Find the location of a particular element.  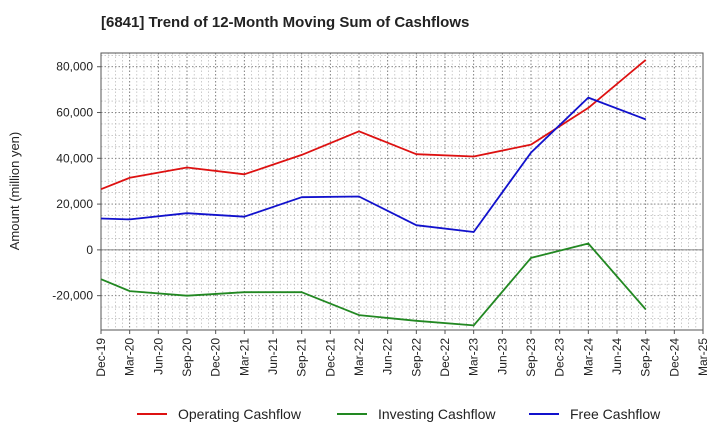

x-tick-label: Mar-23 is located at coordinates (474, 357).